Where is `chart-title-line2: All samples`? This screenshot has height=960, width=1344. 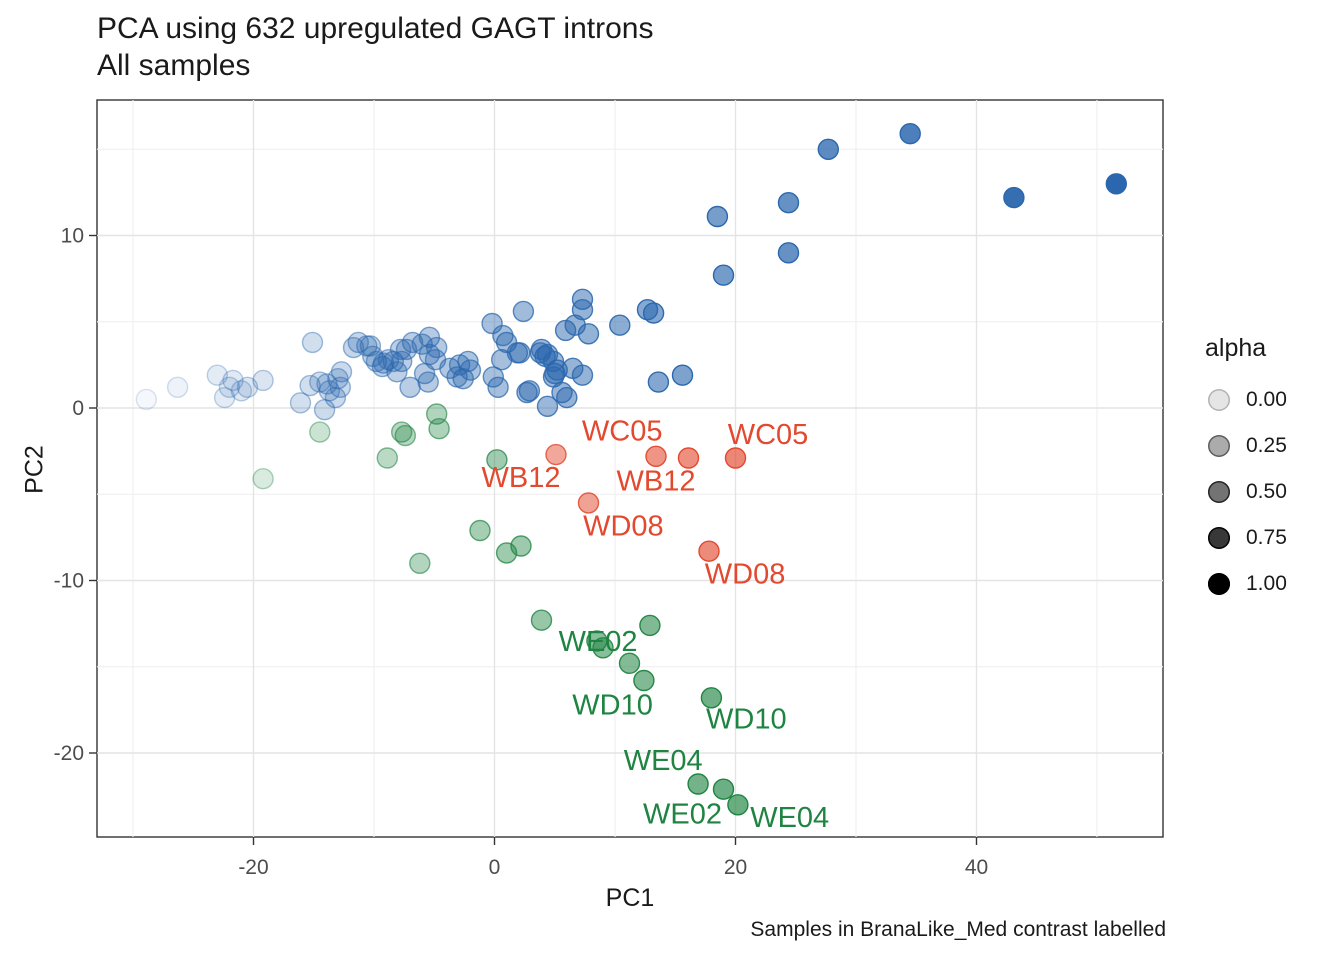 chart-title-line2: All samples is located at coordinates (174, 65).